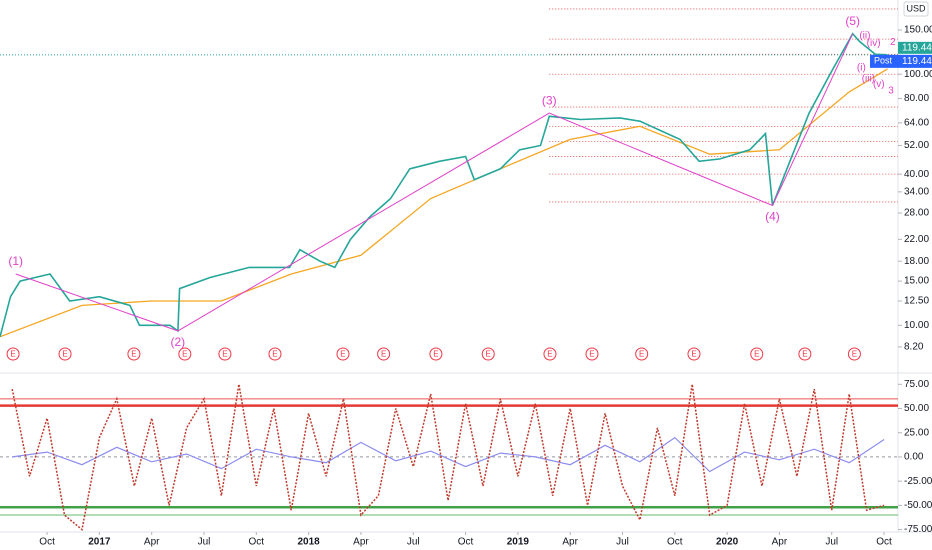 The width and height of the screenshot is (932, 550). Describe the element at coordinates (916, 408) in the screenshot. I see `y-tick-label: 50.00` at that location.